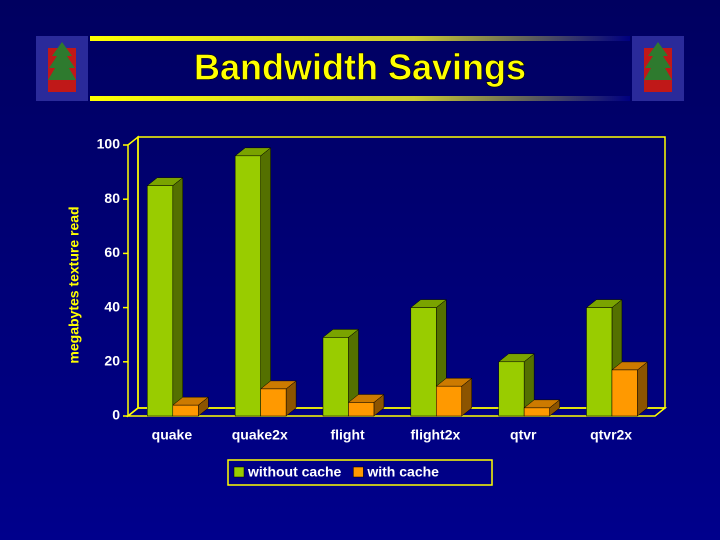 Image resolution: width=720 pixels, height=540 pixels. What do you see at coordinates (74, 284) in the screenshot?
I see `y-axis-label: megabytes texture read` at bounding box center [74, 284].